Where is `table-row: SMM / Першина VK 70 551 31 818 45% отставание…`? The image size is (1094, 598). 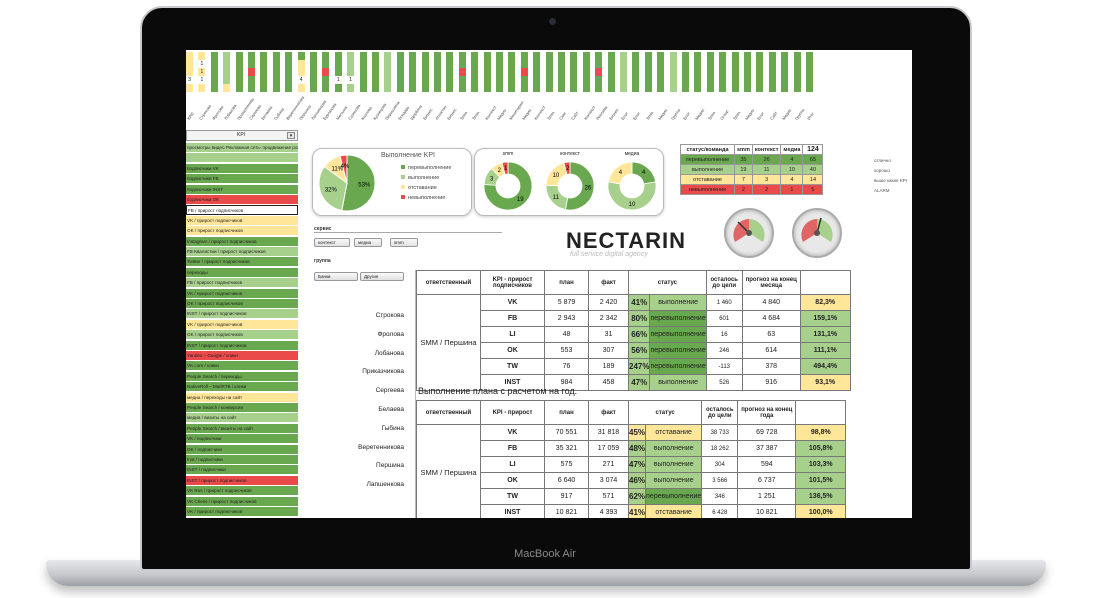 table-row: SMM / Першина VK 70 551 31 818 45% отставание… is located at coordinates (631, 471).